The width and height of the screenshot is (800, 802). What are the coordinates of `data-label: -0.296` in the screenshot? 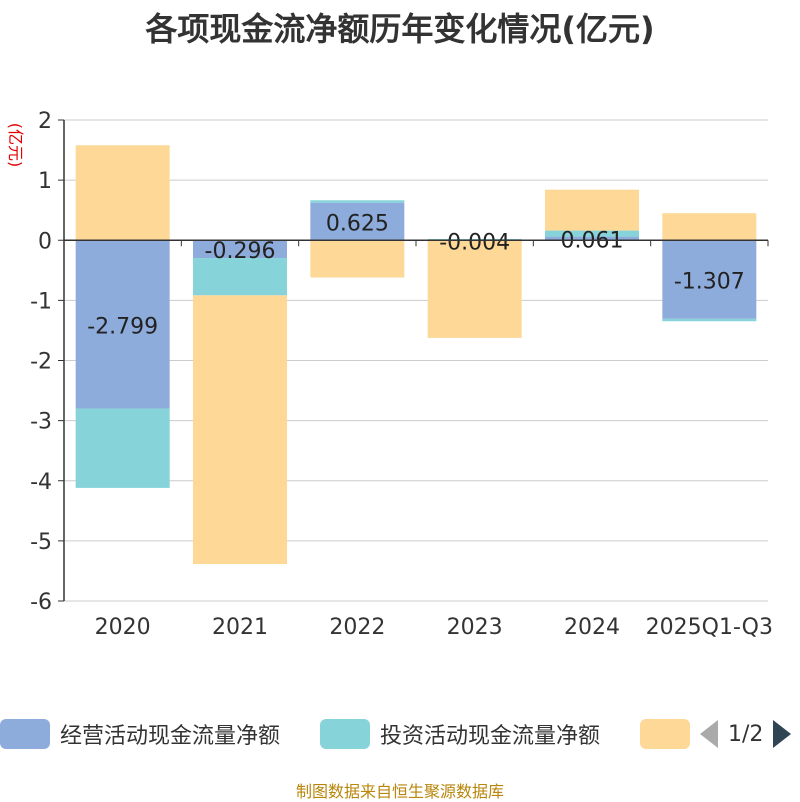 It's located at (240, 251).